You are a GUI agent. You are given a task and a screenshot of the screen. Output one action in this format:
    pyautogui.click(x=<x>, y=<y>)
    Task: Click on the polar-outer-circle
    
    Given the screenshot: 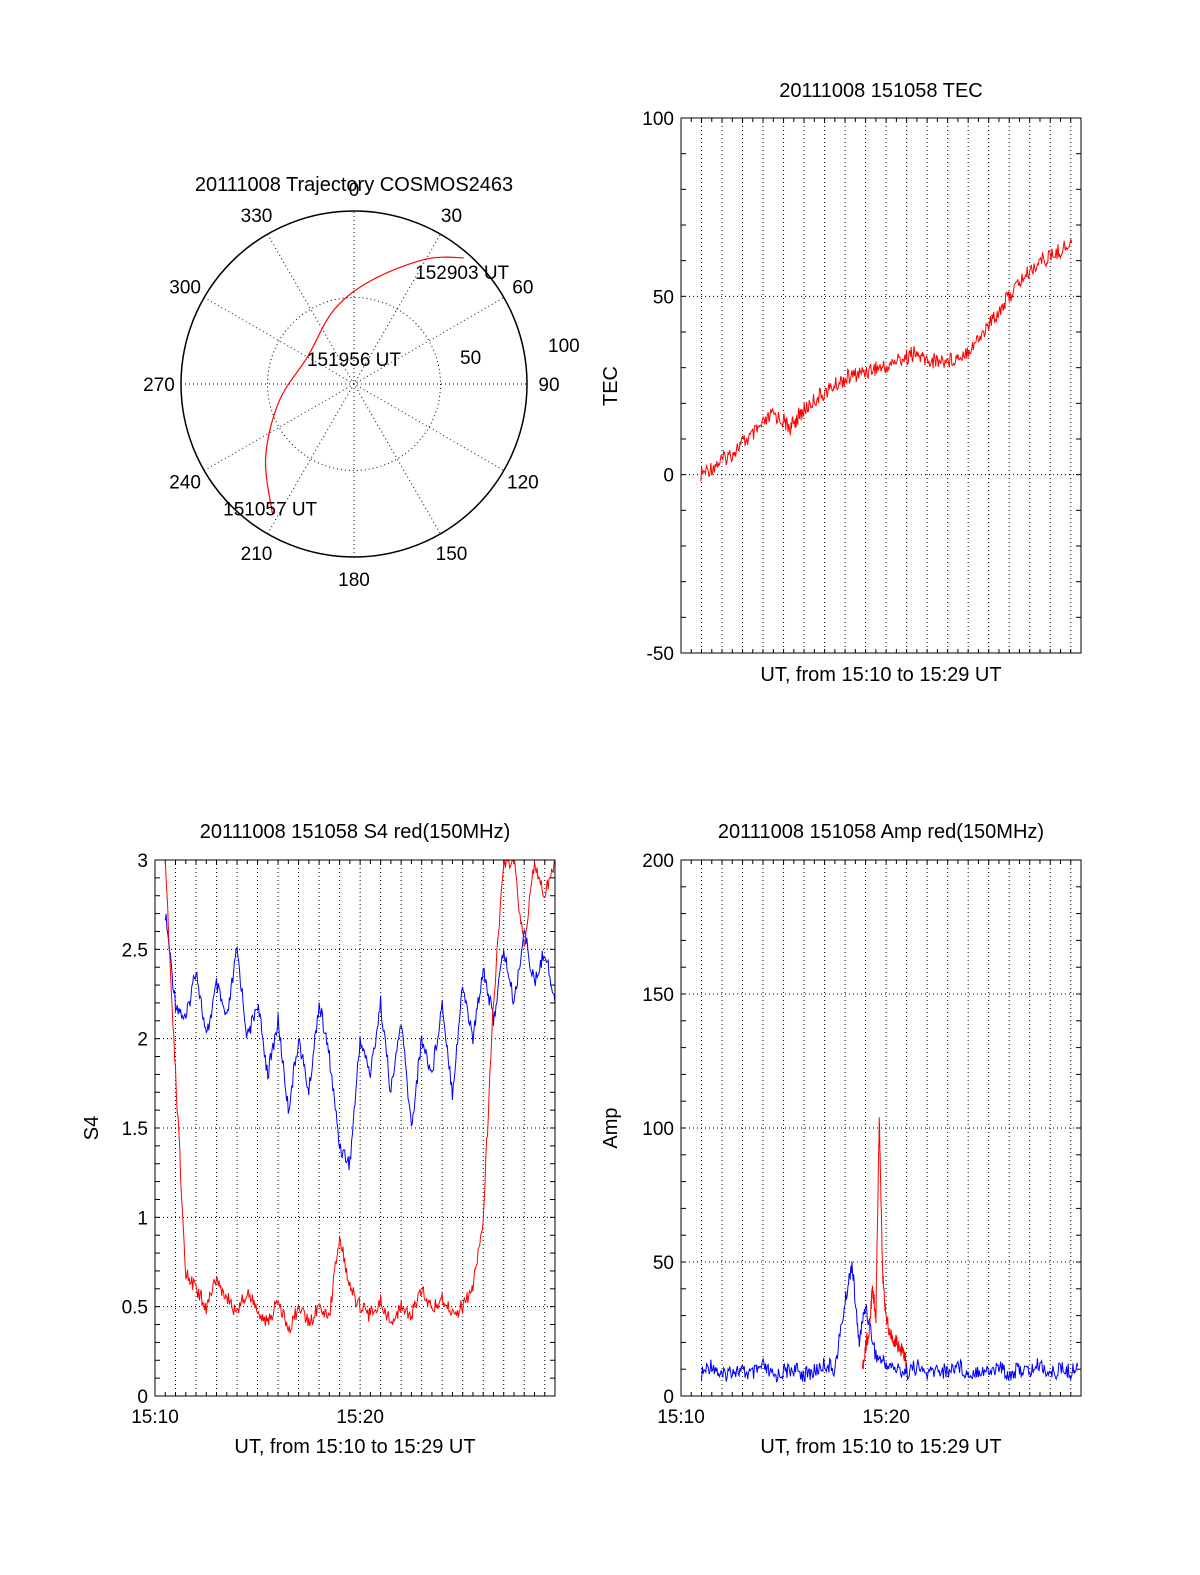 What is the action you would take?
    pyautogui.click(x=354, y=384)
    